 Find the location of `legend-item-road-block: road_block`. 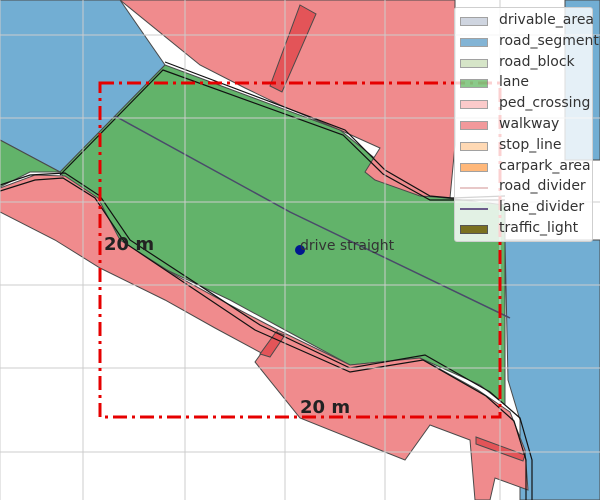

legend-item-road-block: road_block is located at coordinates (524, 63).